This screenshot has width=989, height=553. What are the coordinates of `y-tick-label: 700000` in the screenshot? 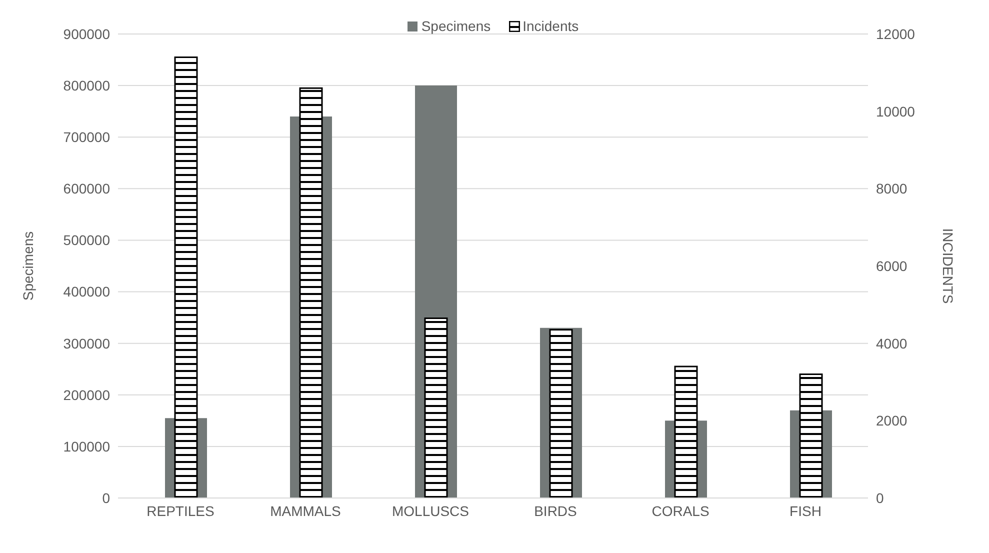 It's located at (86, 137).